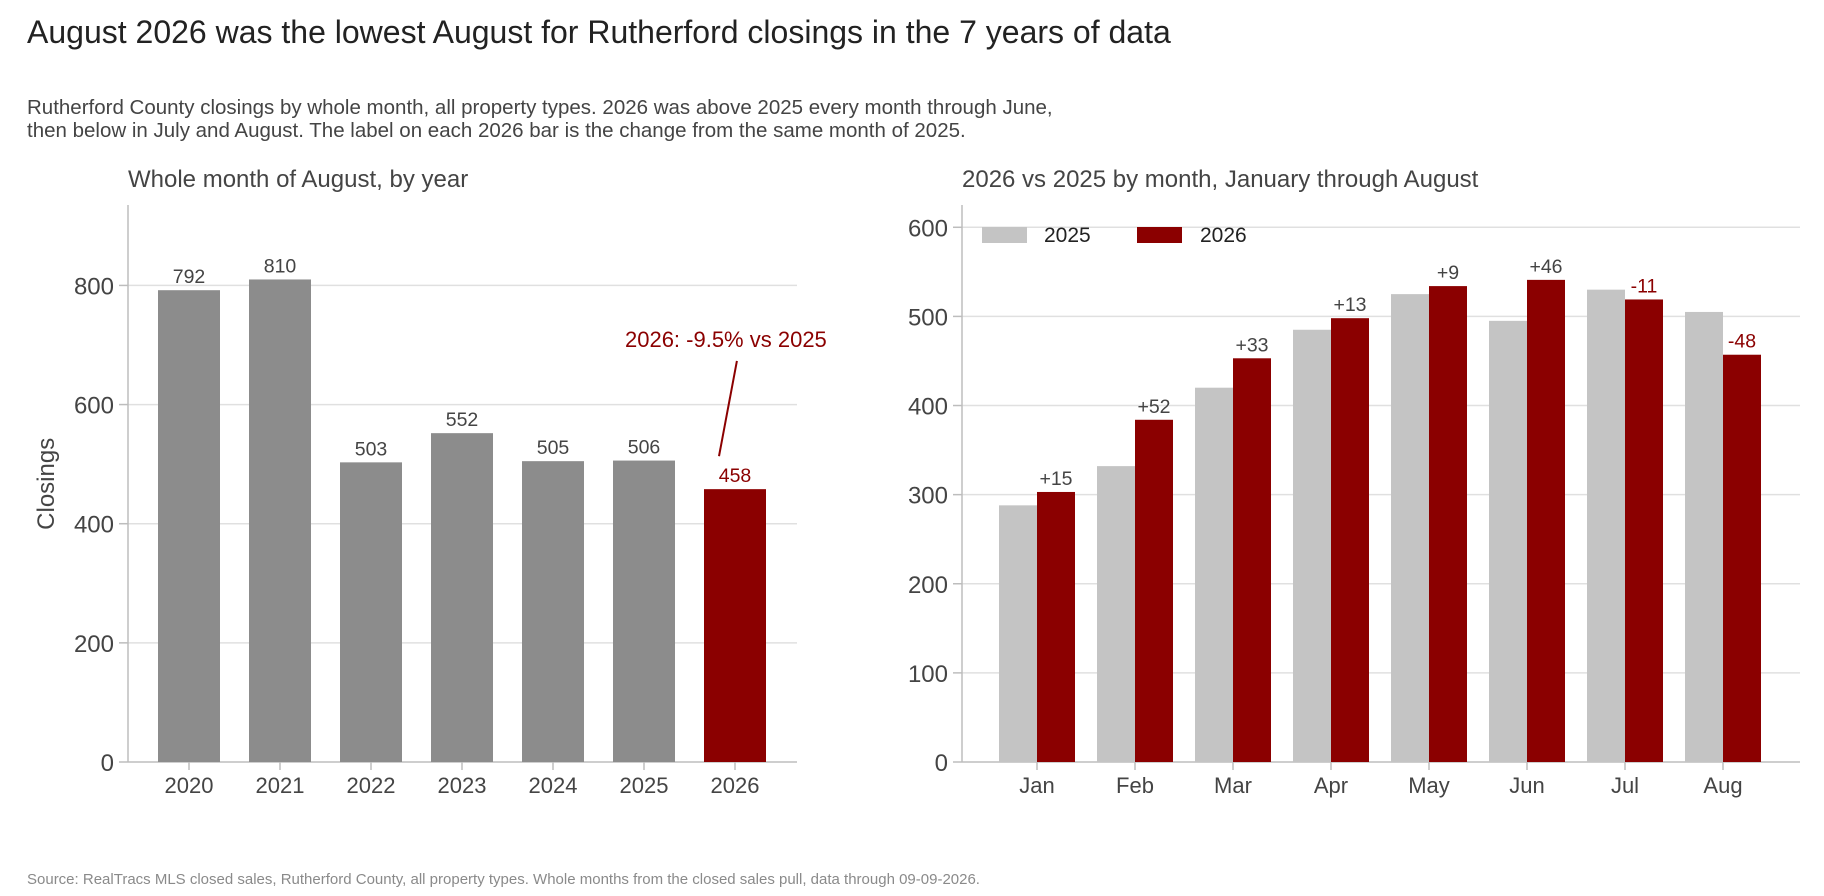  What do you see at coordinates (94, 525) in the screenshot?
I see `left-y-tick-label: 400` at bounding box center [94, 525].